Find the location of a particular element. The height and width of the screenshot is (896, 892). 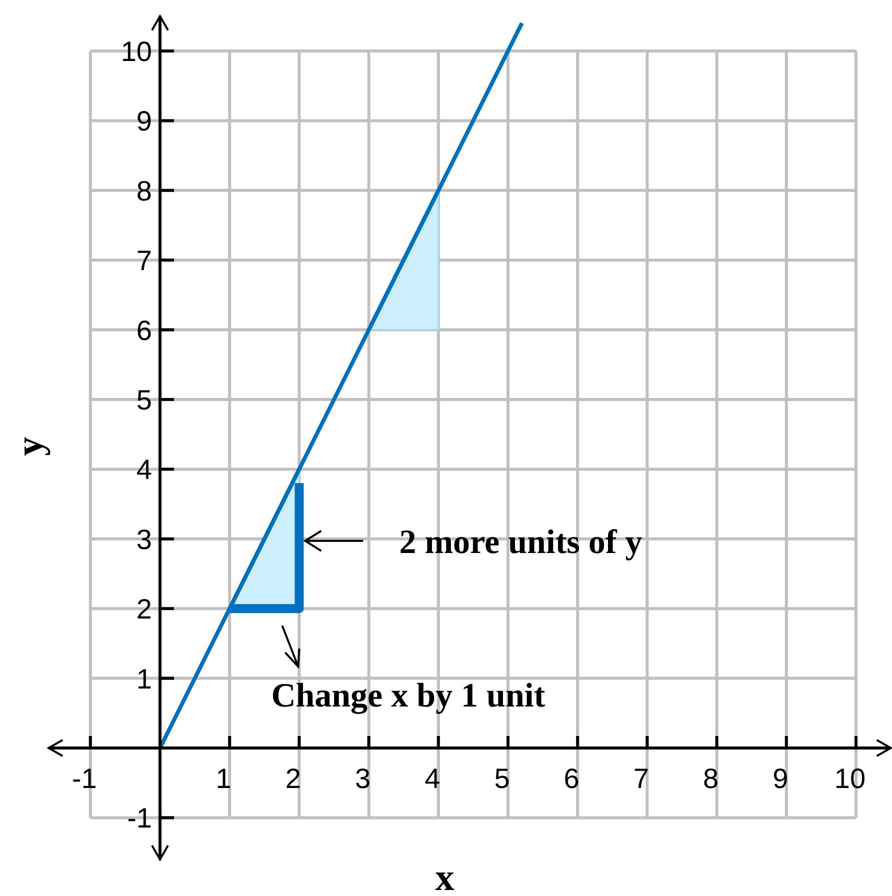

y-tick-label: 4 is located at coordinates (144, 470).